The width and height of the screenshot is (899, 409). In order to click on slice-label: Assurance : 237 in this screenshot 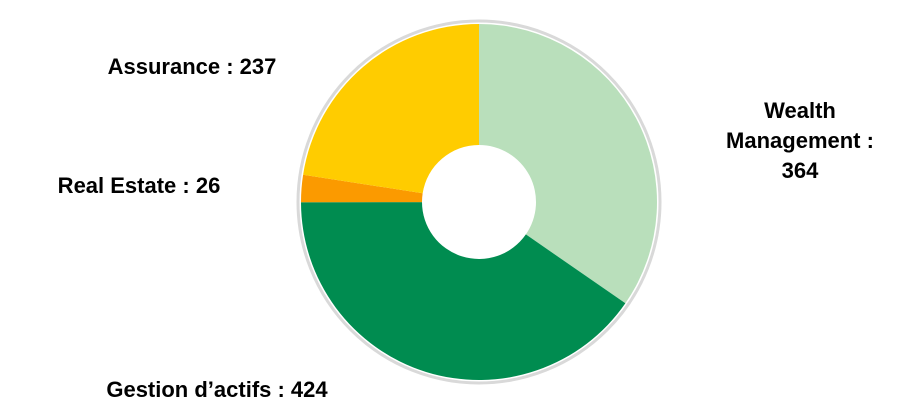, I will do `click(192, 66)`.